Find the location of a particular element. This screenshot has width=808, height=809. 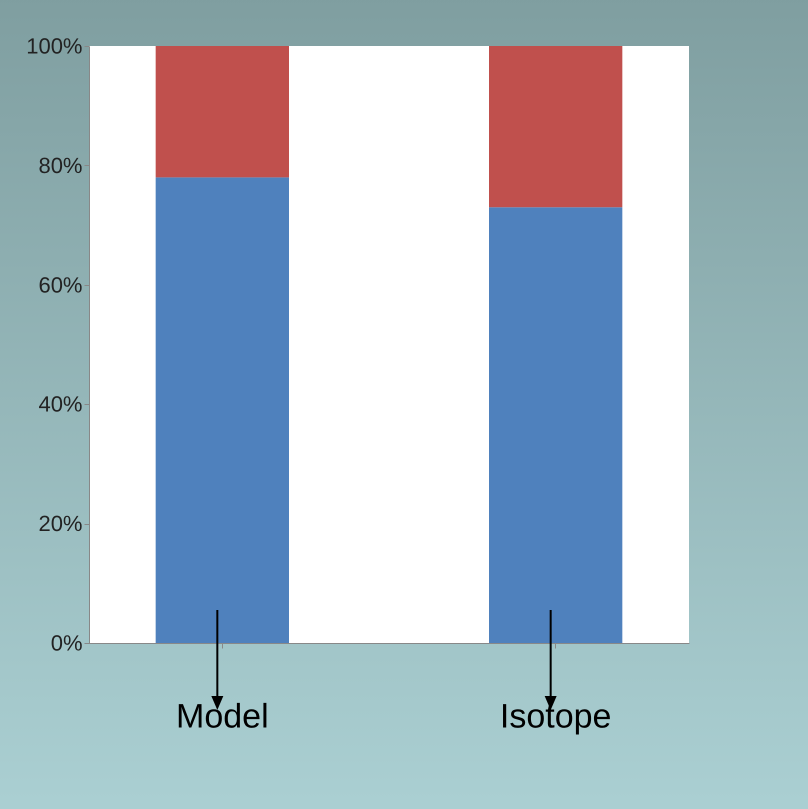

x-tick-label: Model is located at coordinates (222, 717).